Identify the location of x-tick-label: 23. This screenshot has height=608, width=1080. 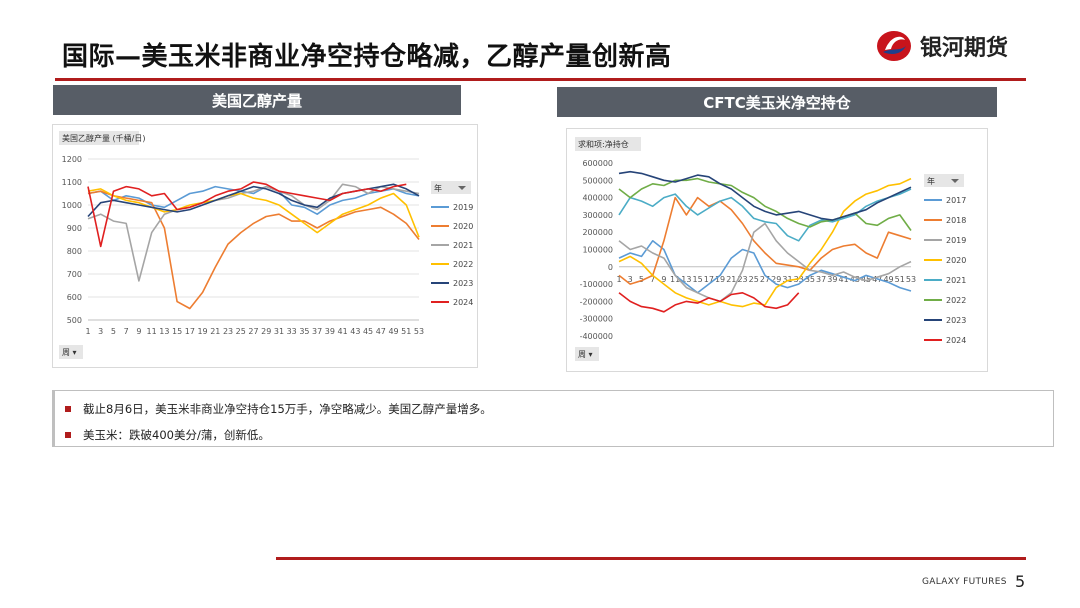
(228, 331).